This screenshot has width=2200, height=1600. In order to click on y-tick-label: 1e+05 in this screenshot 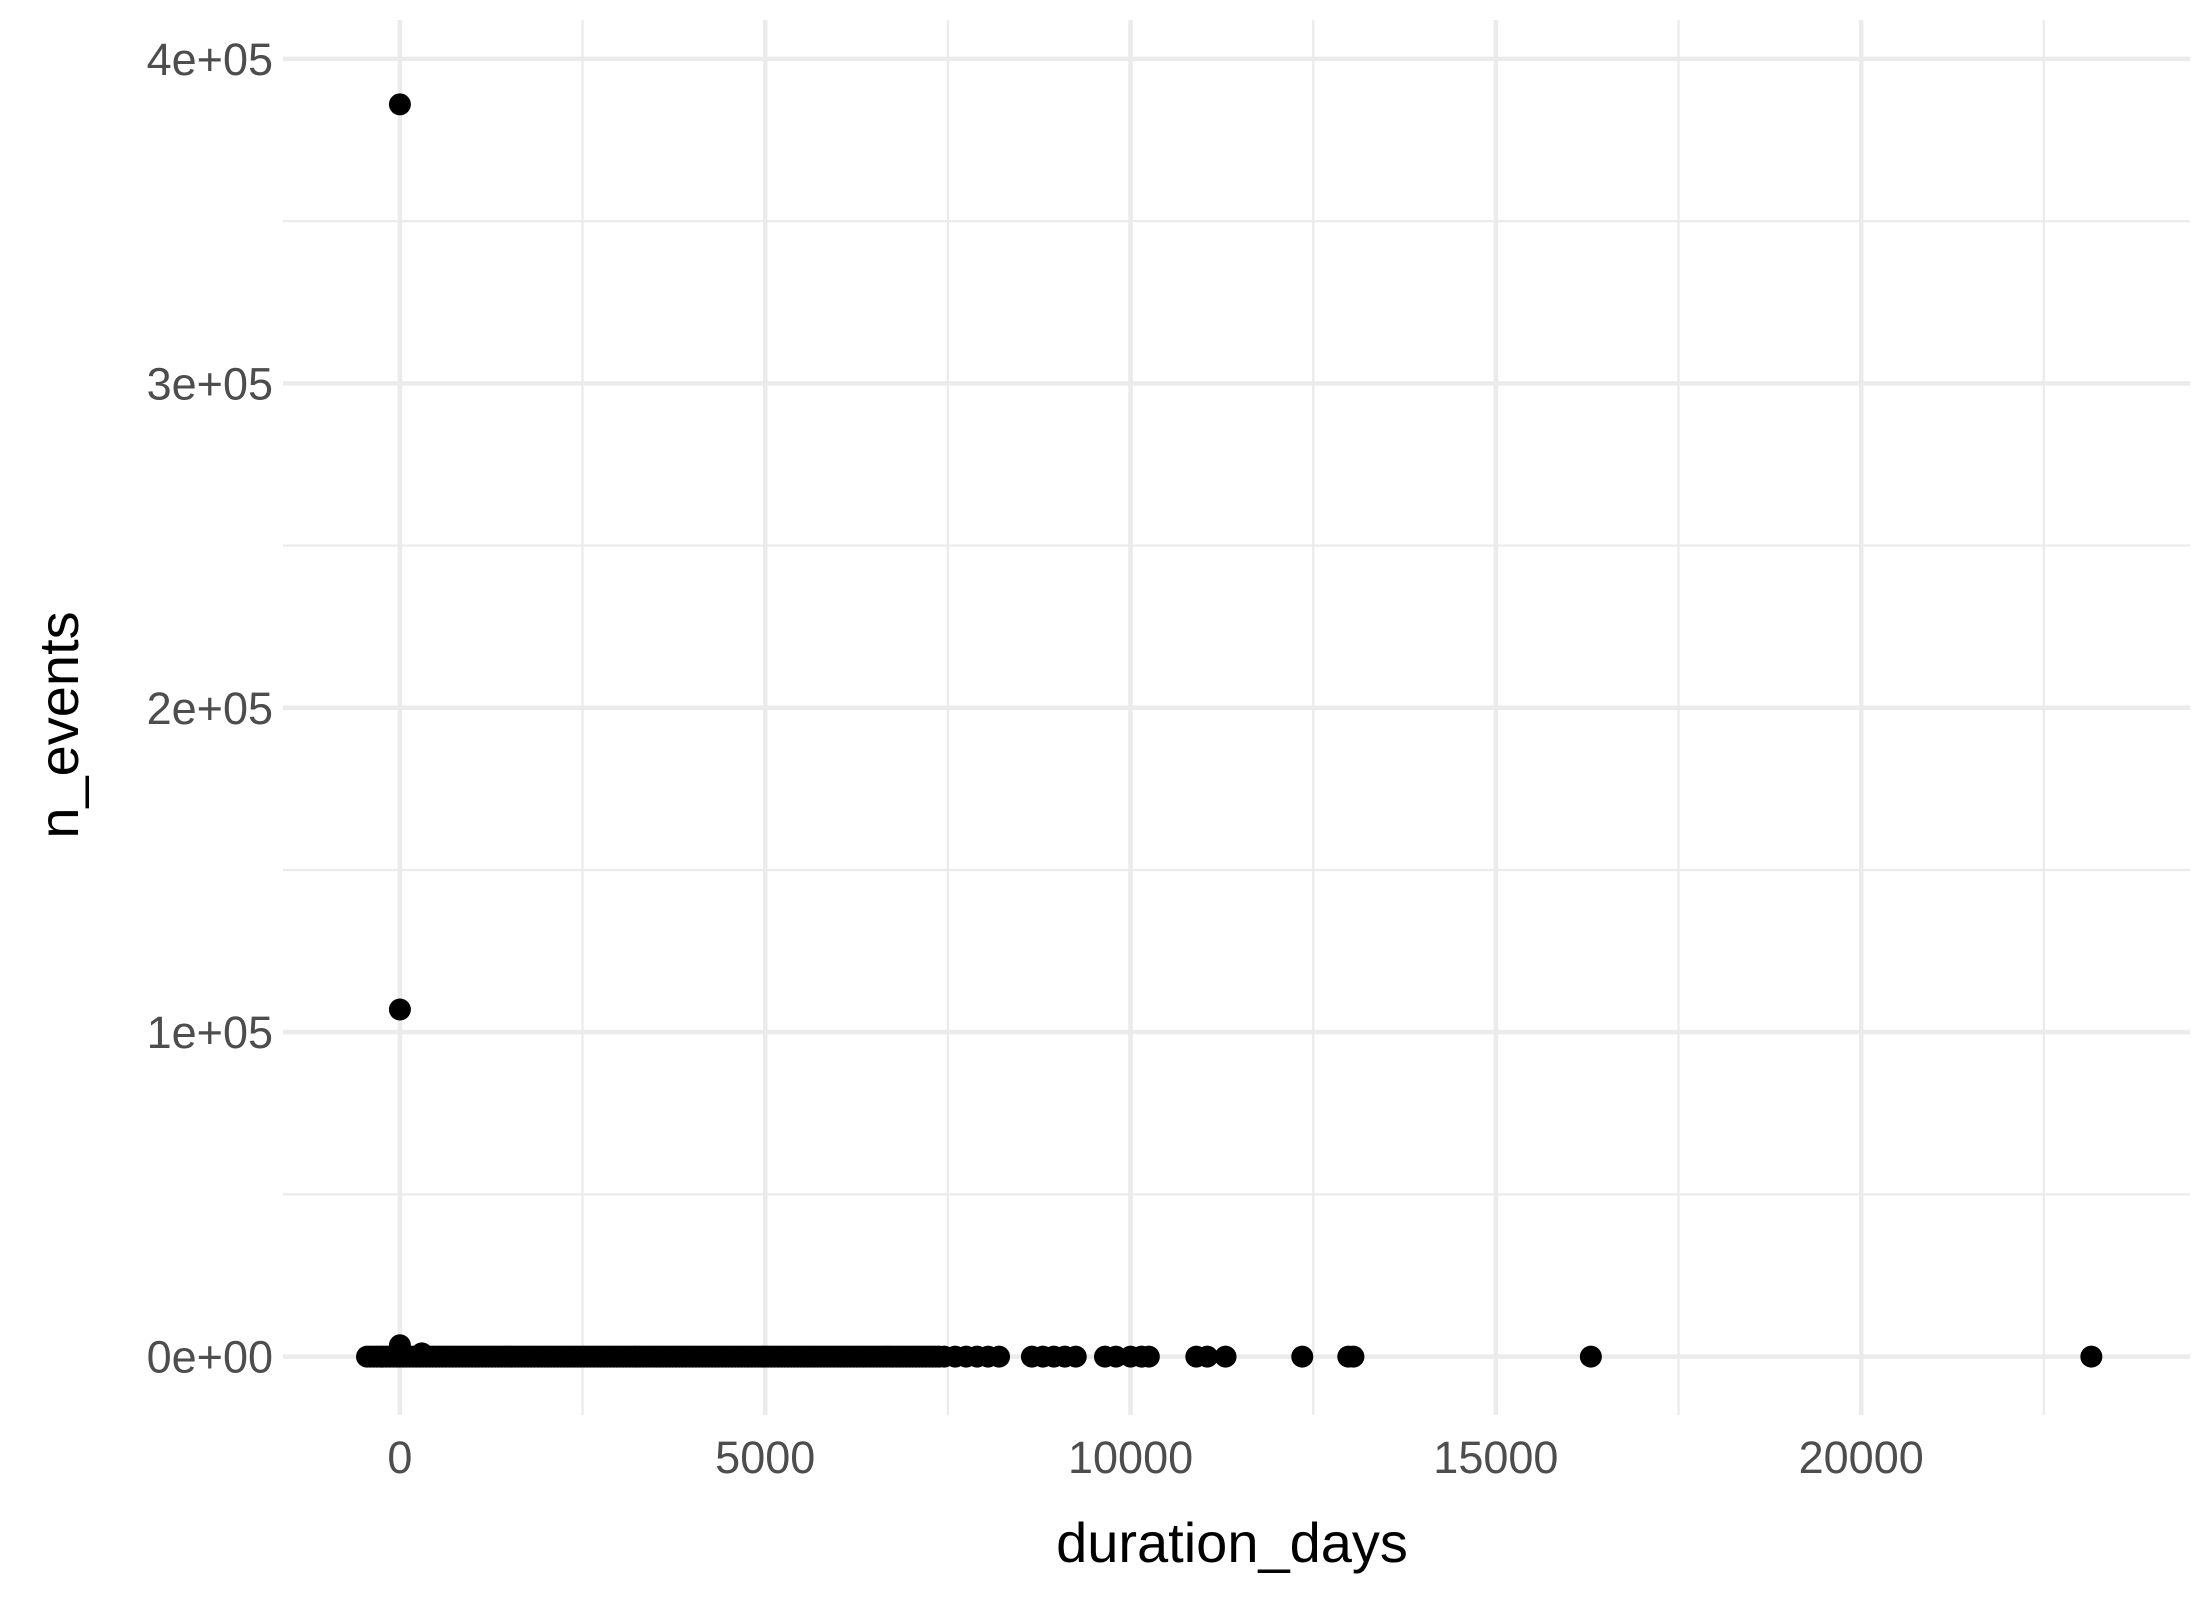, I will do `click(210, 1032)`.